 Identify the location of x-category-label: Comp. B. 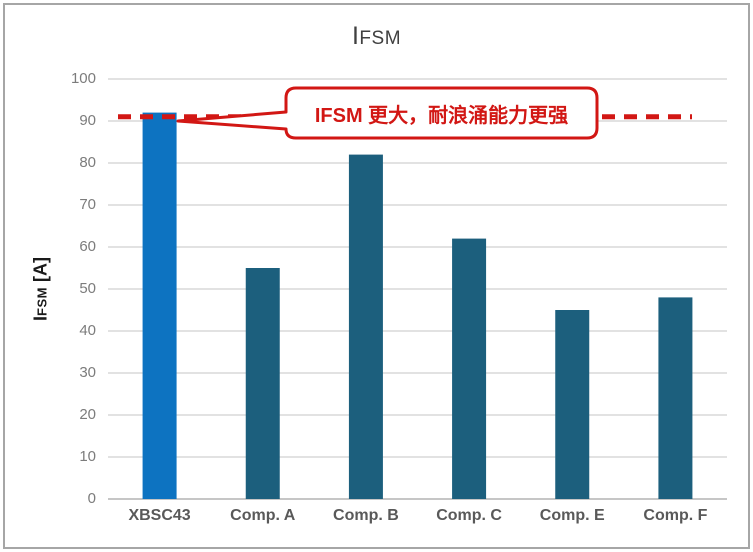
(366, 515).